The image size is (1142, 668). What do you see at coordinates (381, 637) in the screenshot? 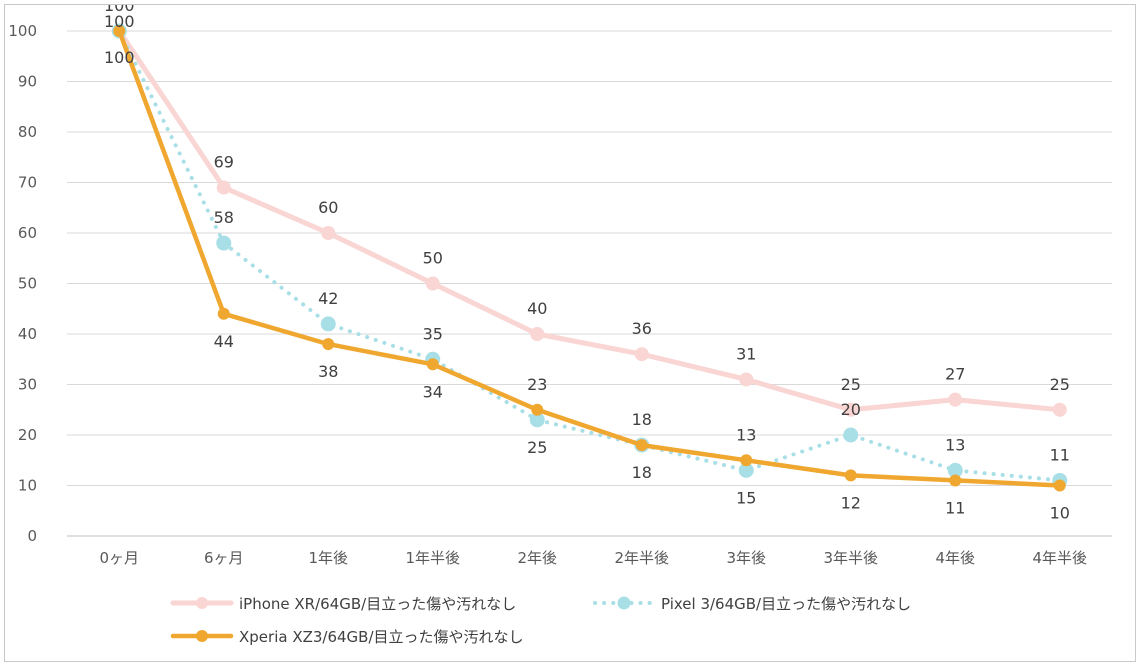
I see `legend-label: Xperia XZ3/64GB/目立った傷や汚れなし` at bounding box center [381, 637].